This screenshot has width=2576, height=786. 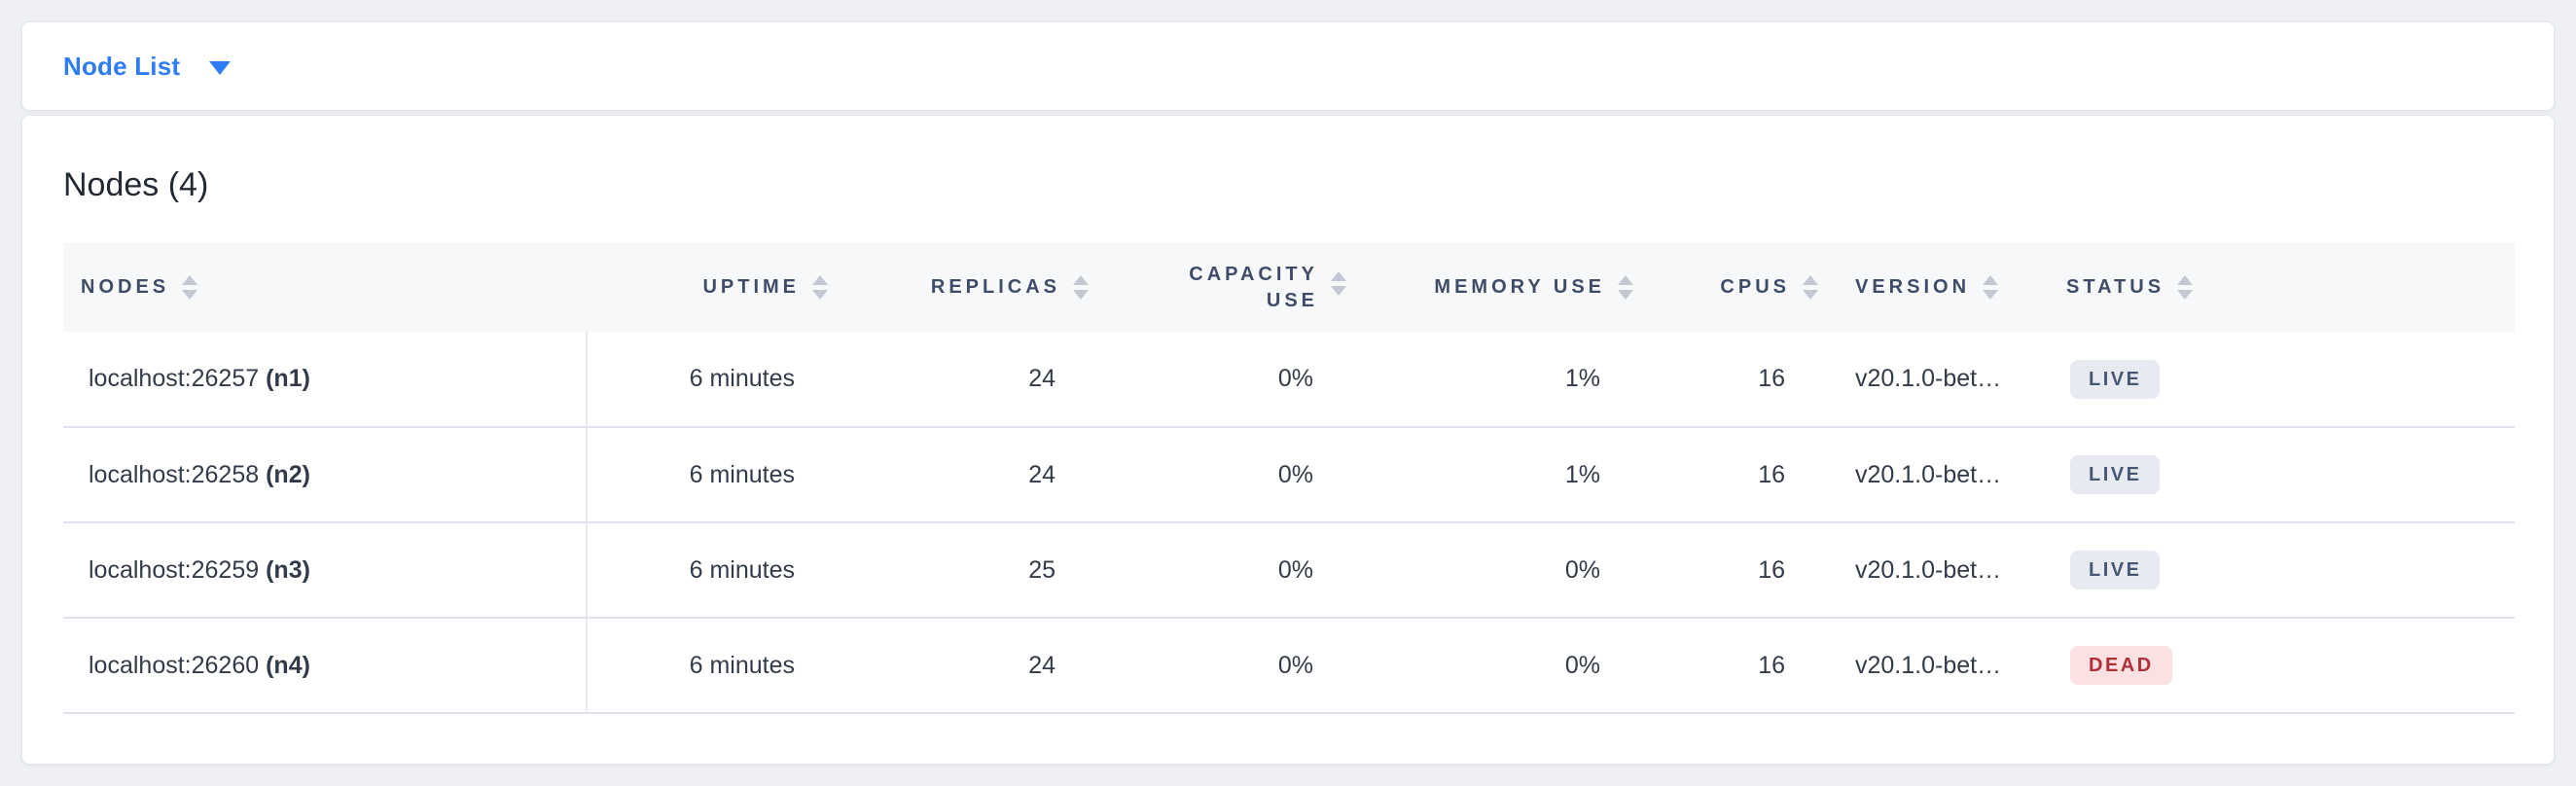 I want to click on node-id: (n2), so click(x=288, y=474).